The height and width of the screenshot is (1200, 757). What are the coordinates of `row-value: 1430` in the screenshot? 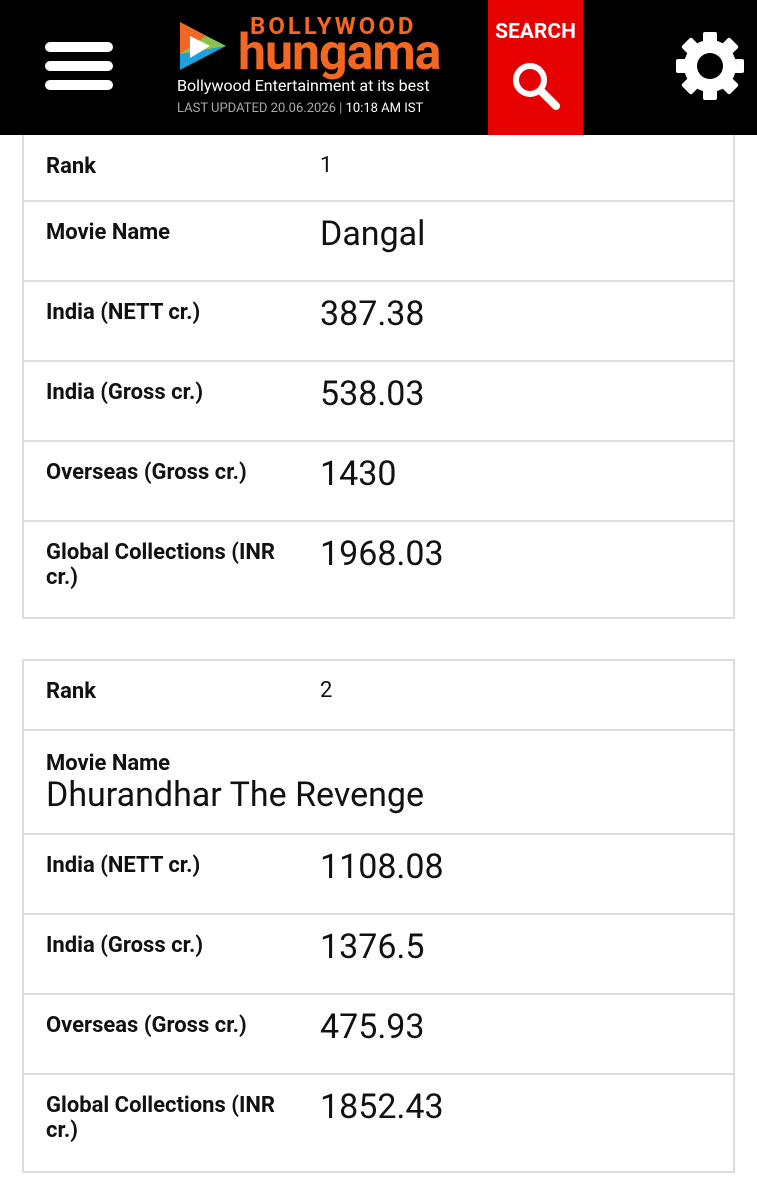 It's located at (358, 474).